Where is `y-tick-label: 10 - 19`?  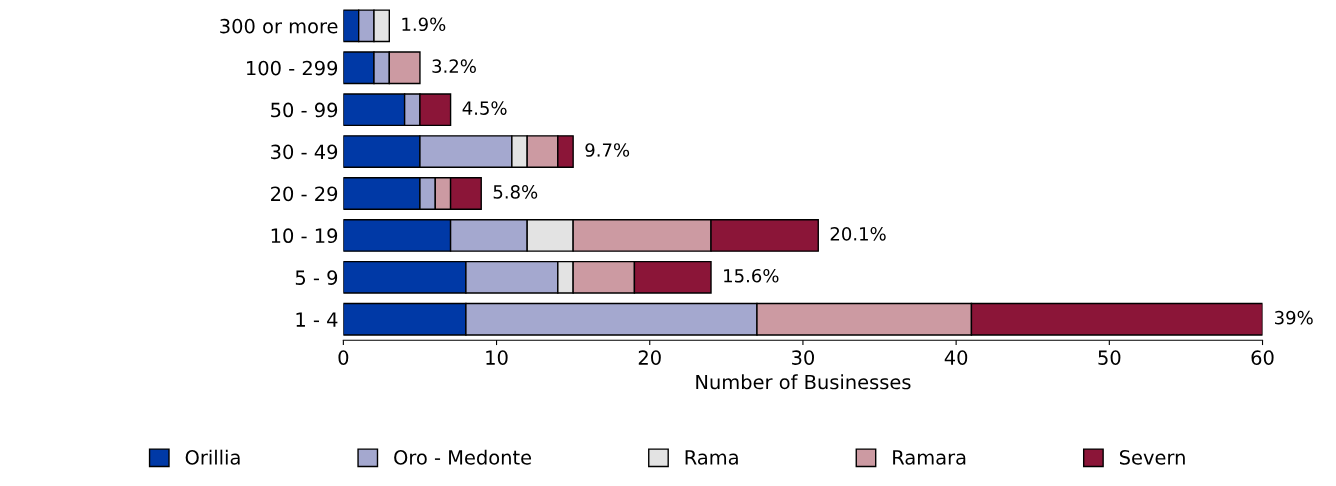
y-tick-label: 10 - 19 is located at coordinates (304, 236).